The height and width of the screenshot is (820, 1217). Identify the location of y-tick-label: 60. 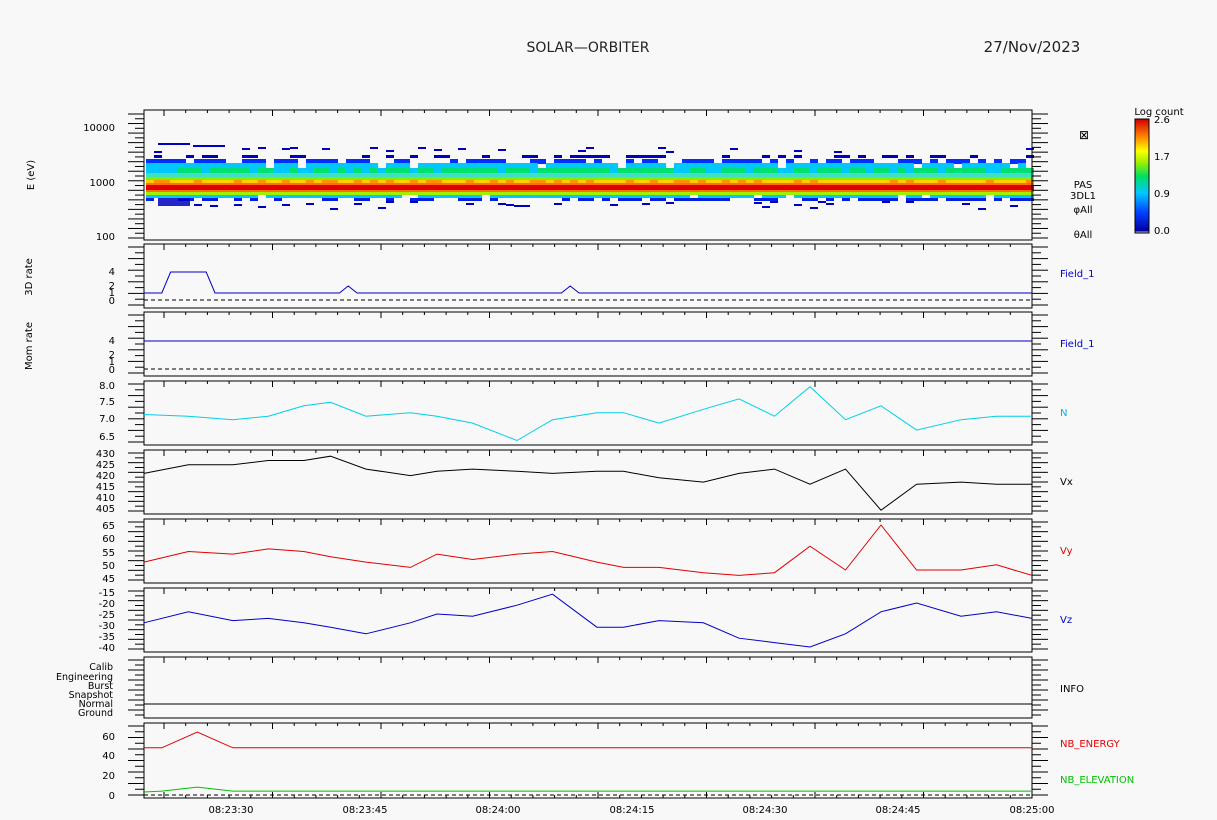
(108, 539).